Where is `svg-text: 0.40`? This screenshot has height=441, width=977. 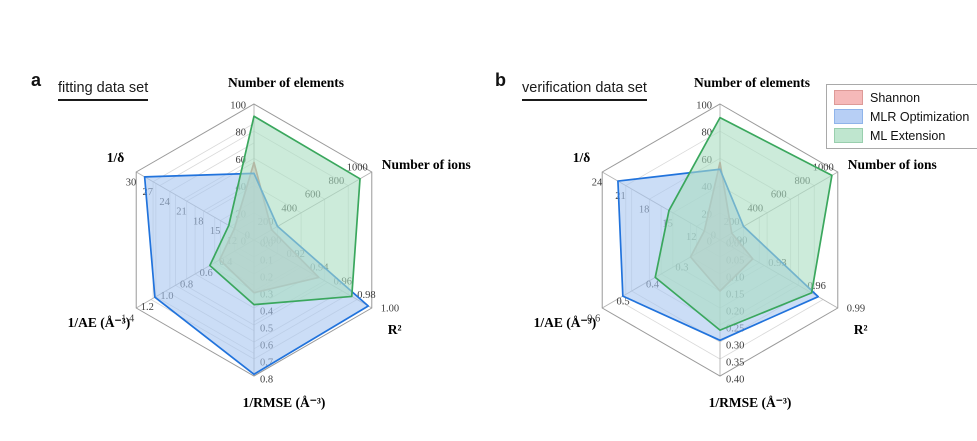
svg-text: 0.40 is located at coordinates (735, 380).